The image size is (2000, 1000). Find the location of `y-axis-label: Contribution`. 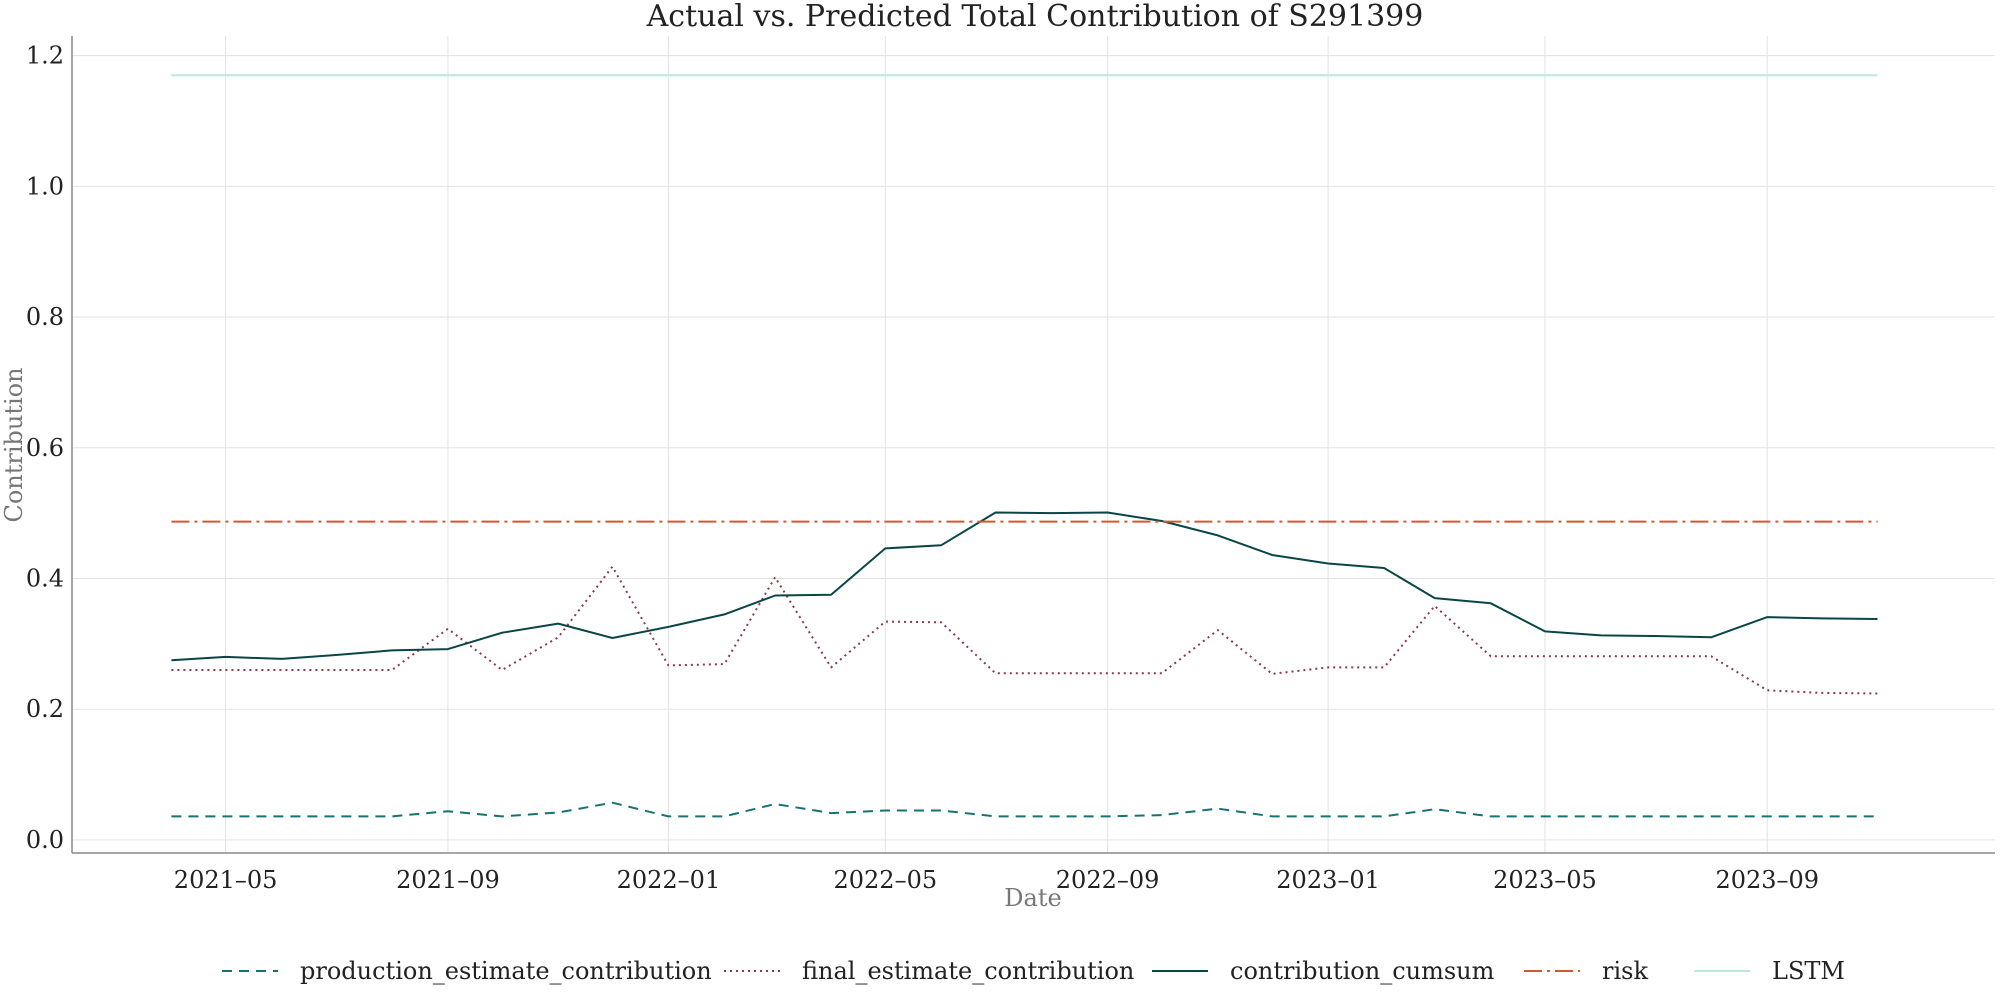

y-axis-label: Contribution is located at coordinates (14, 444).